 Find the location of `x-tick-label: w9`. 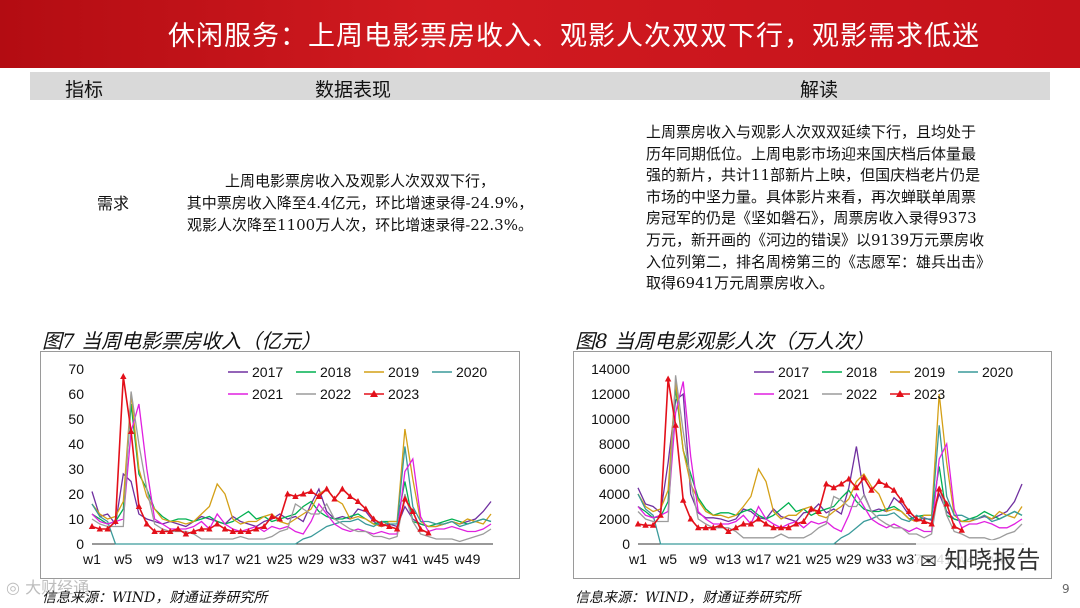

x-tick-label: w9 is located at coordinates (154, 559).